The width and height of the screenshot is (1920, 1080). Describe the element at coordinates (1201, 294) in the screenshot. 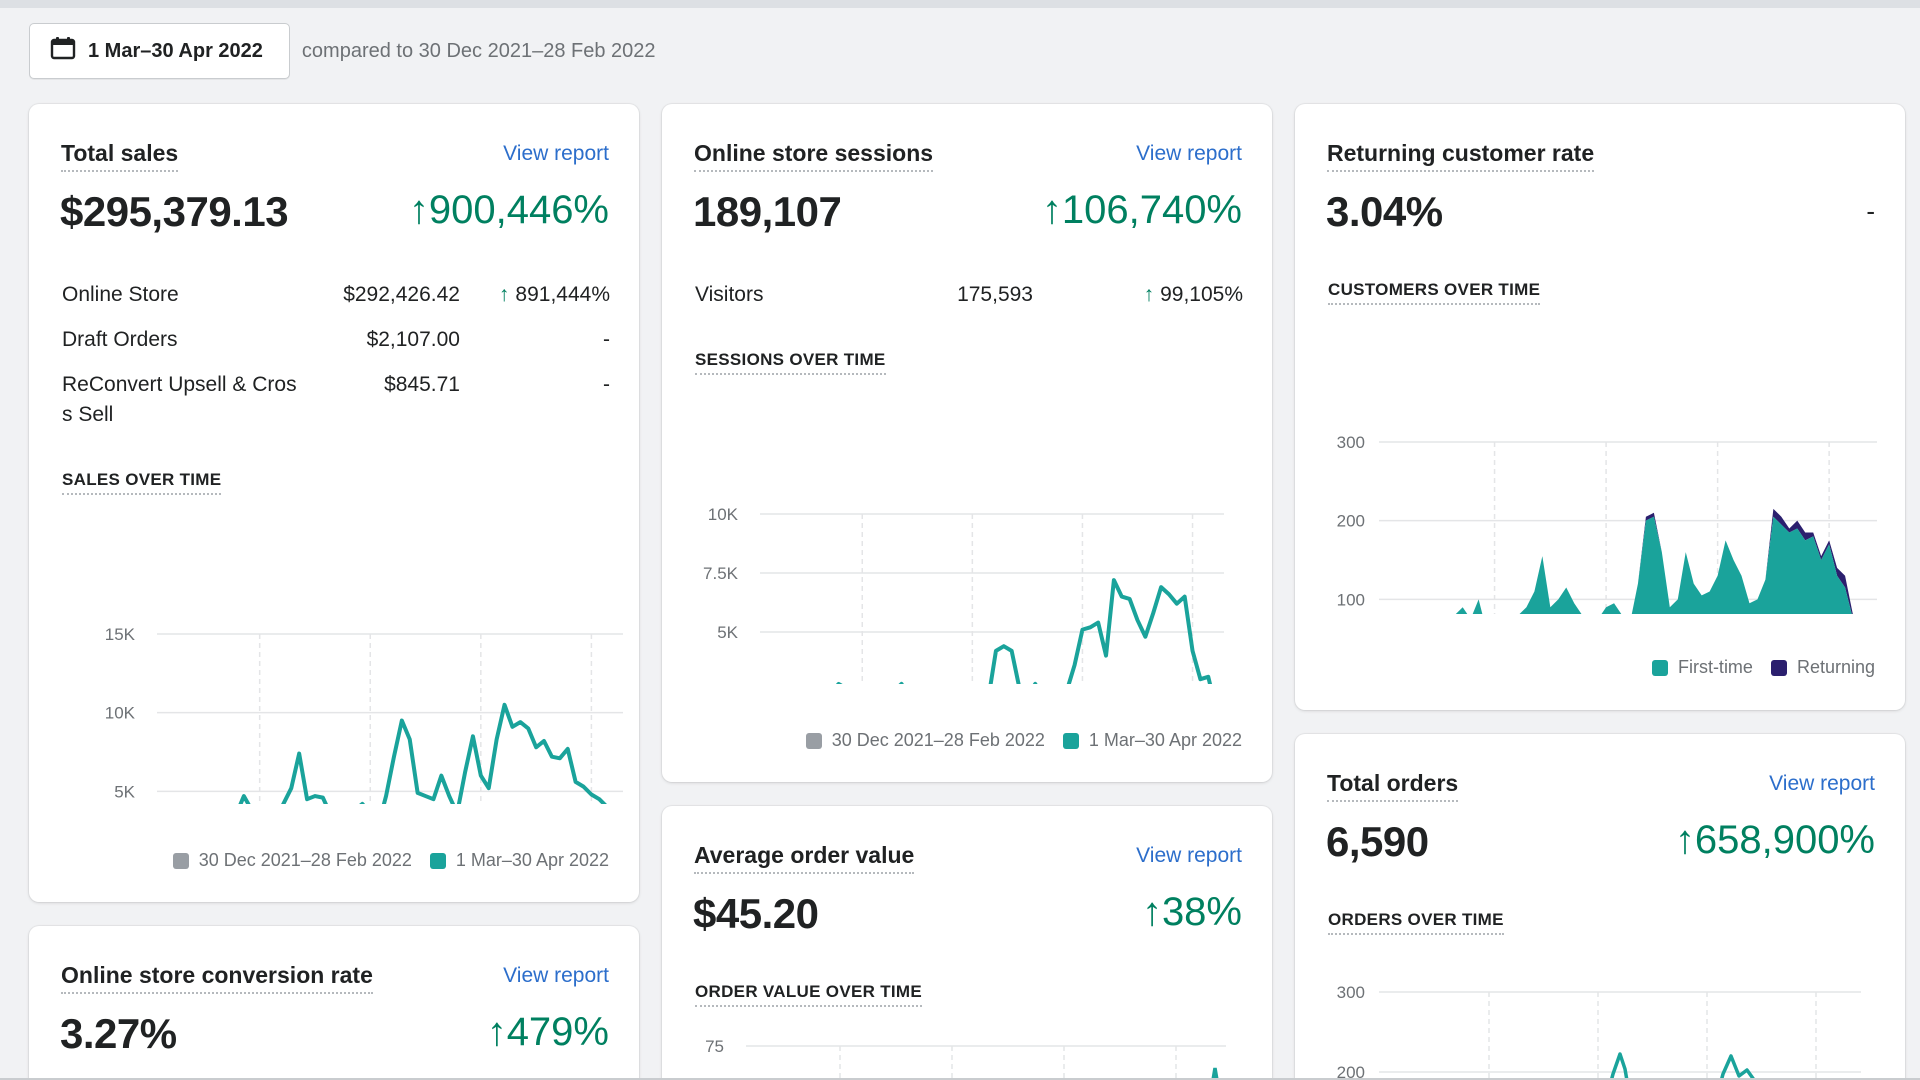

I see `visitors-change-value: 99,105%` at that location.